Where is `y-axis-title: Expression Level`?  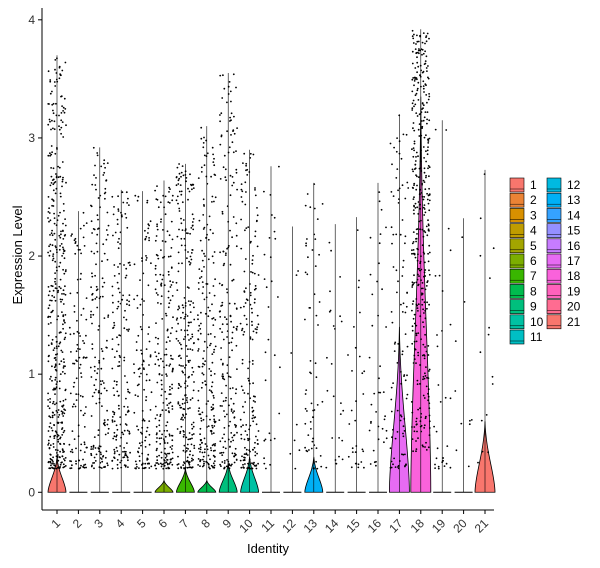 y-axis-title: Expression Level is located at coordinates (17, 254).